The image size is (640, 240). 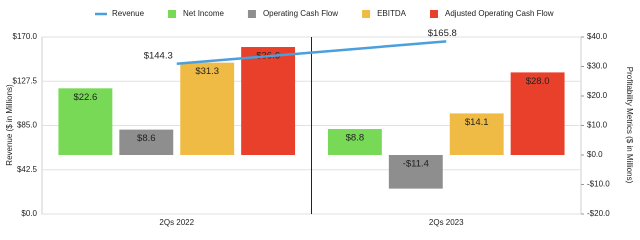 I want to click on value-label: -$11.4, so click(x=416, y=164).